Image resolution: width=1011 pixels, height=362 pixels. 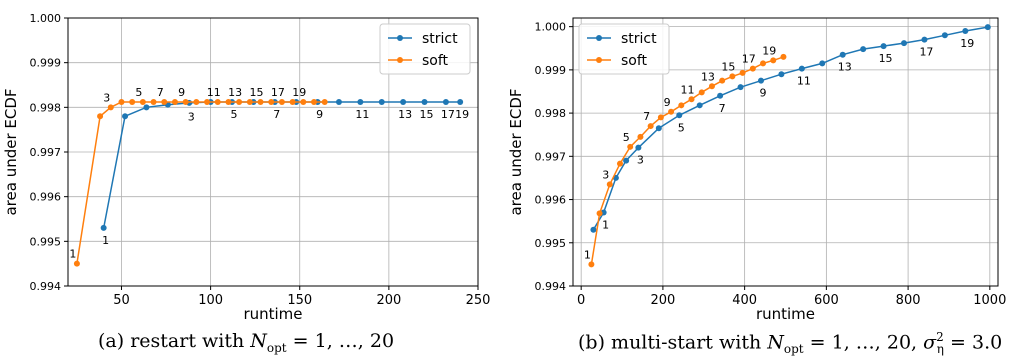 I want to click on series-line-soft, so click(x=200, y=182).